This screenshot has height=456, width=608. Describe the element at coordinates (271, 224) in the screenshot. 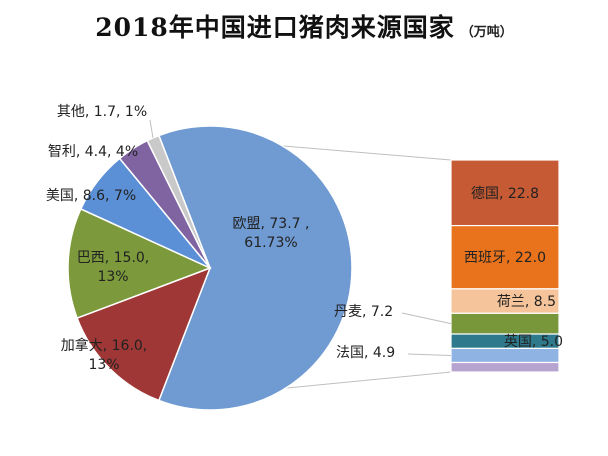

I see `pie-label-0: 欧盟, 73.7 ,` at that location.